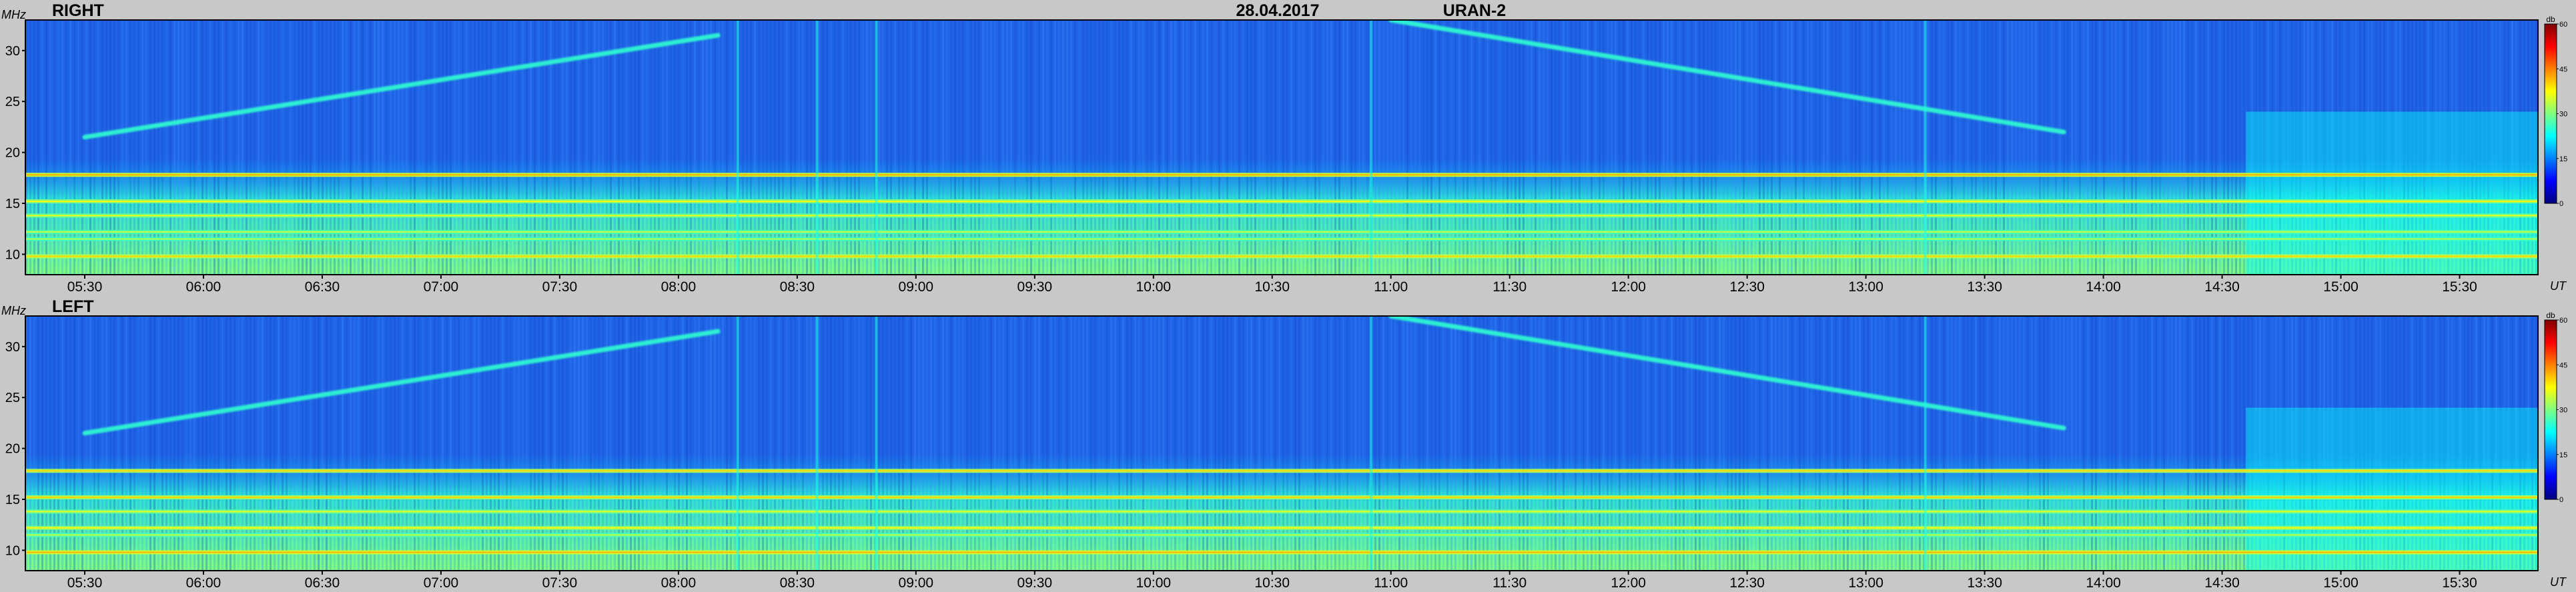 The height and width of the screenshot is (592, 2576). I want to click on x-tick-label: 06:30, so click(322, 287).